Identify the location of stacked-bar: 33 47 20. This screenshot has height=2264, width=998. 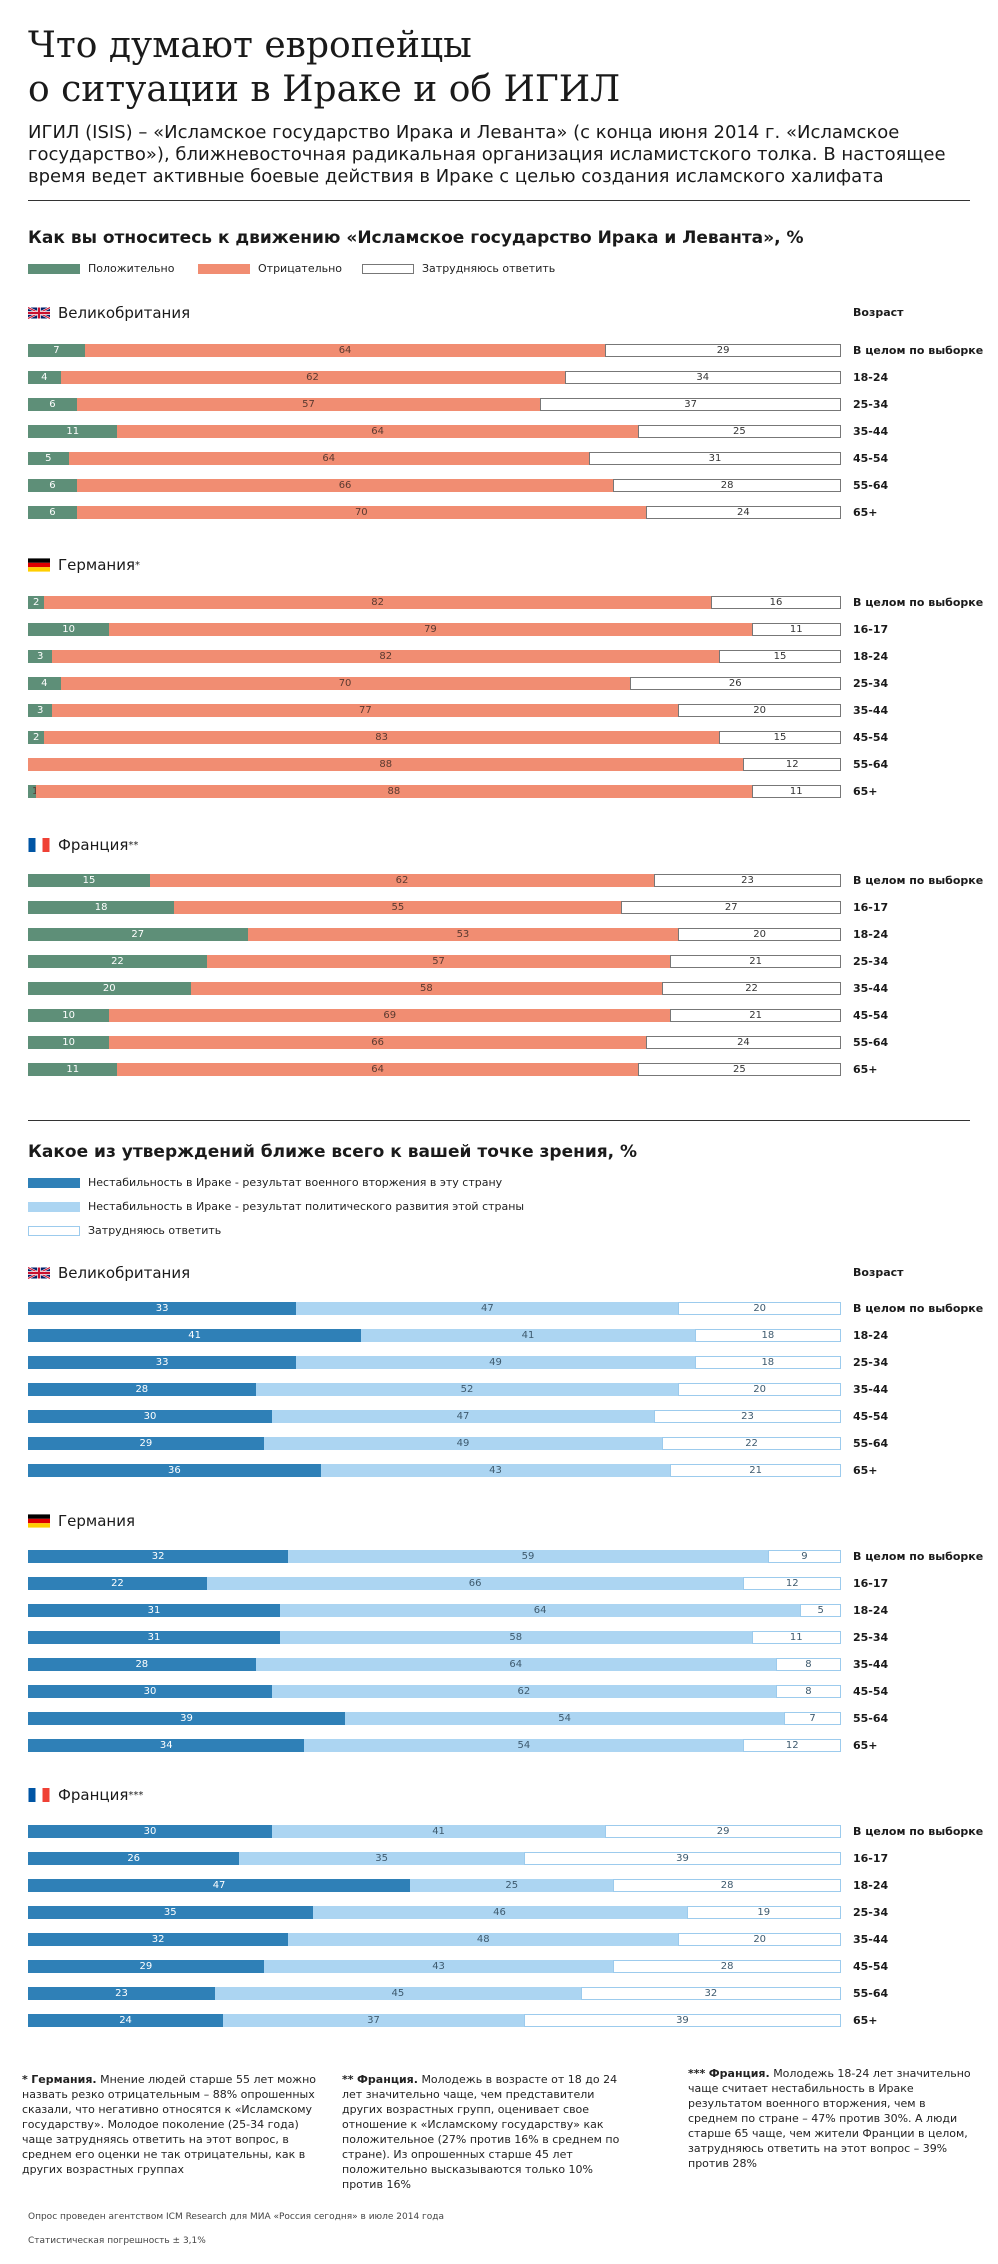
(434, 1308).